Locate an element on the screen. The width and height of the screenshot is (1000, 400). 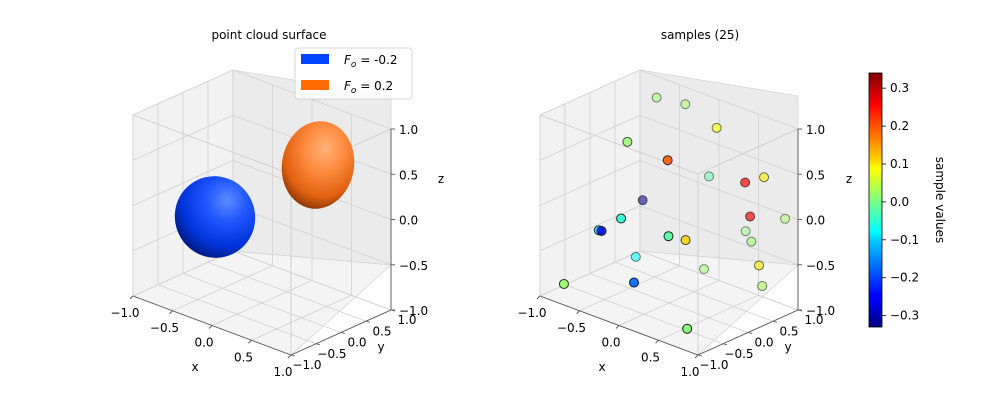
colorbar-tick-label: 0.0 is located at coordinates (899, 202).